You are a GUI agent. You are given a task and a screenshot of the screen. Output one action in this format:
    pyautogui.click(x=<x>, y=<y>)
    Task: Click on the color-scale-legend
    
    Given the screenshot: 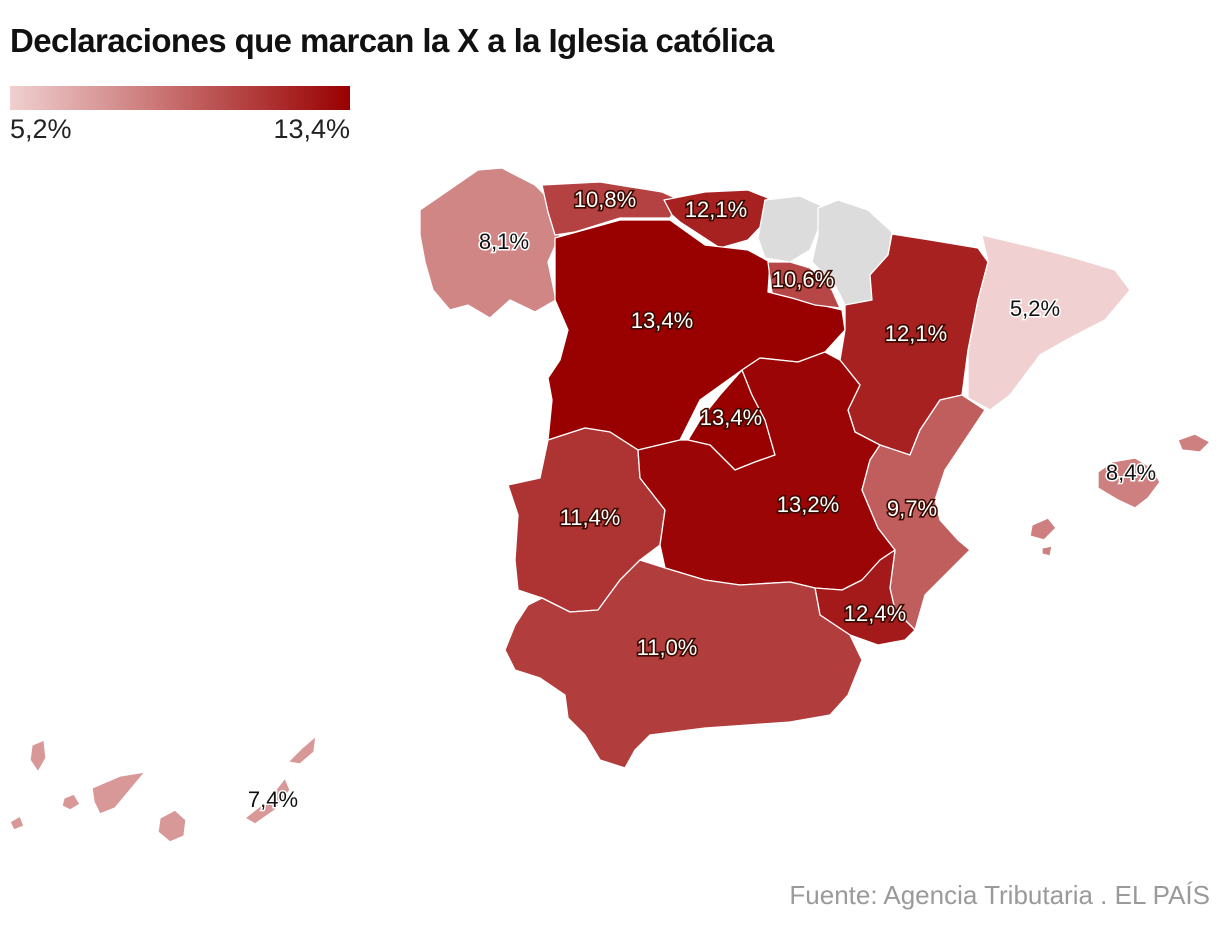 What is the action you would take?
    pyautogui.click(x=180, y=98)
    